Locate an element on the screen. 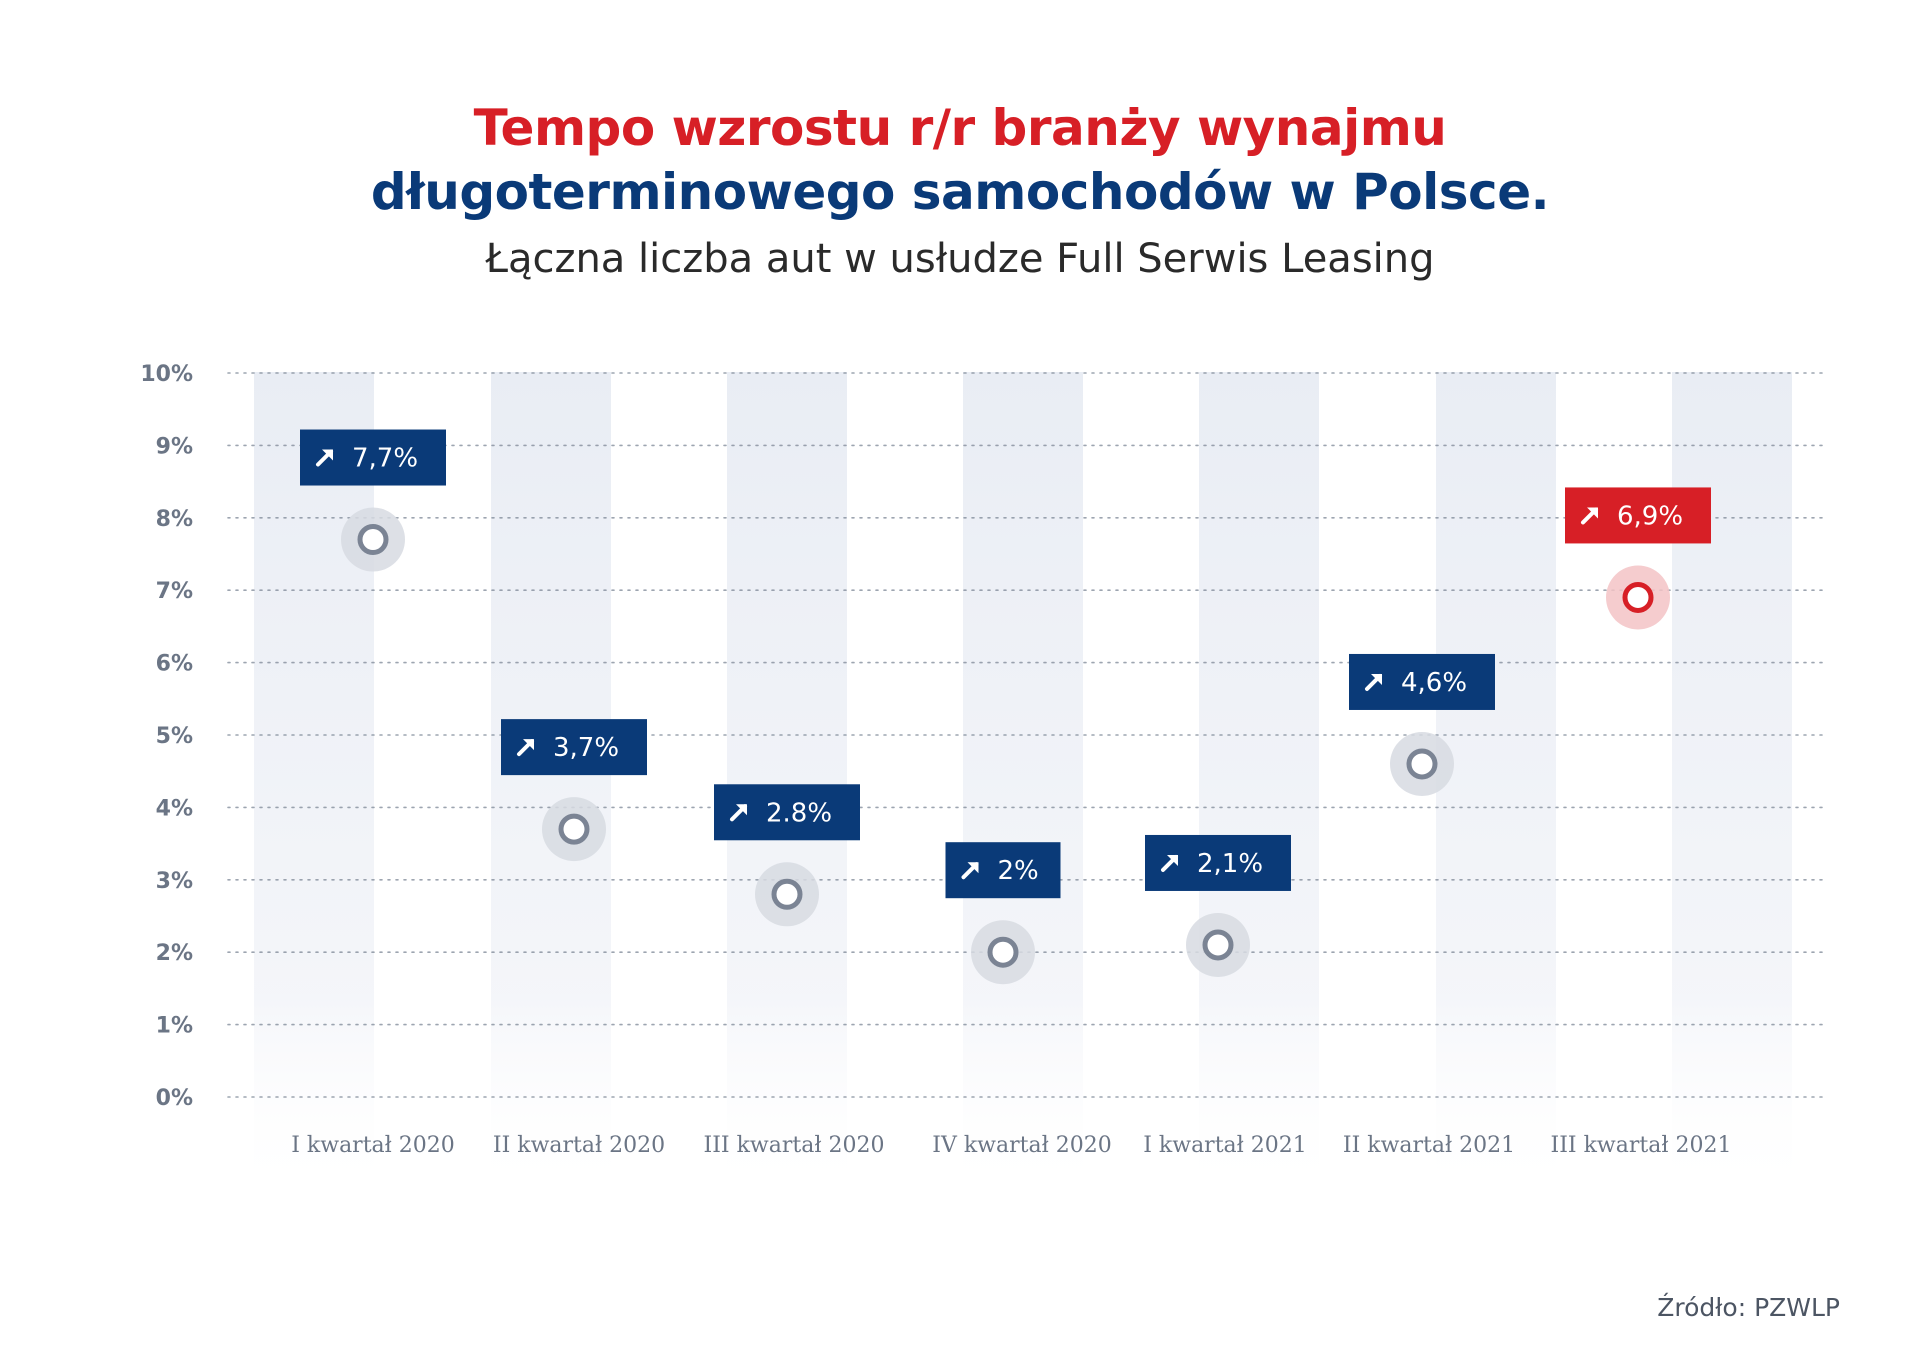 The width and height of the screenshot is (1920, 1361). data-label-box is located at coordinates (1003, 870).